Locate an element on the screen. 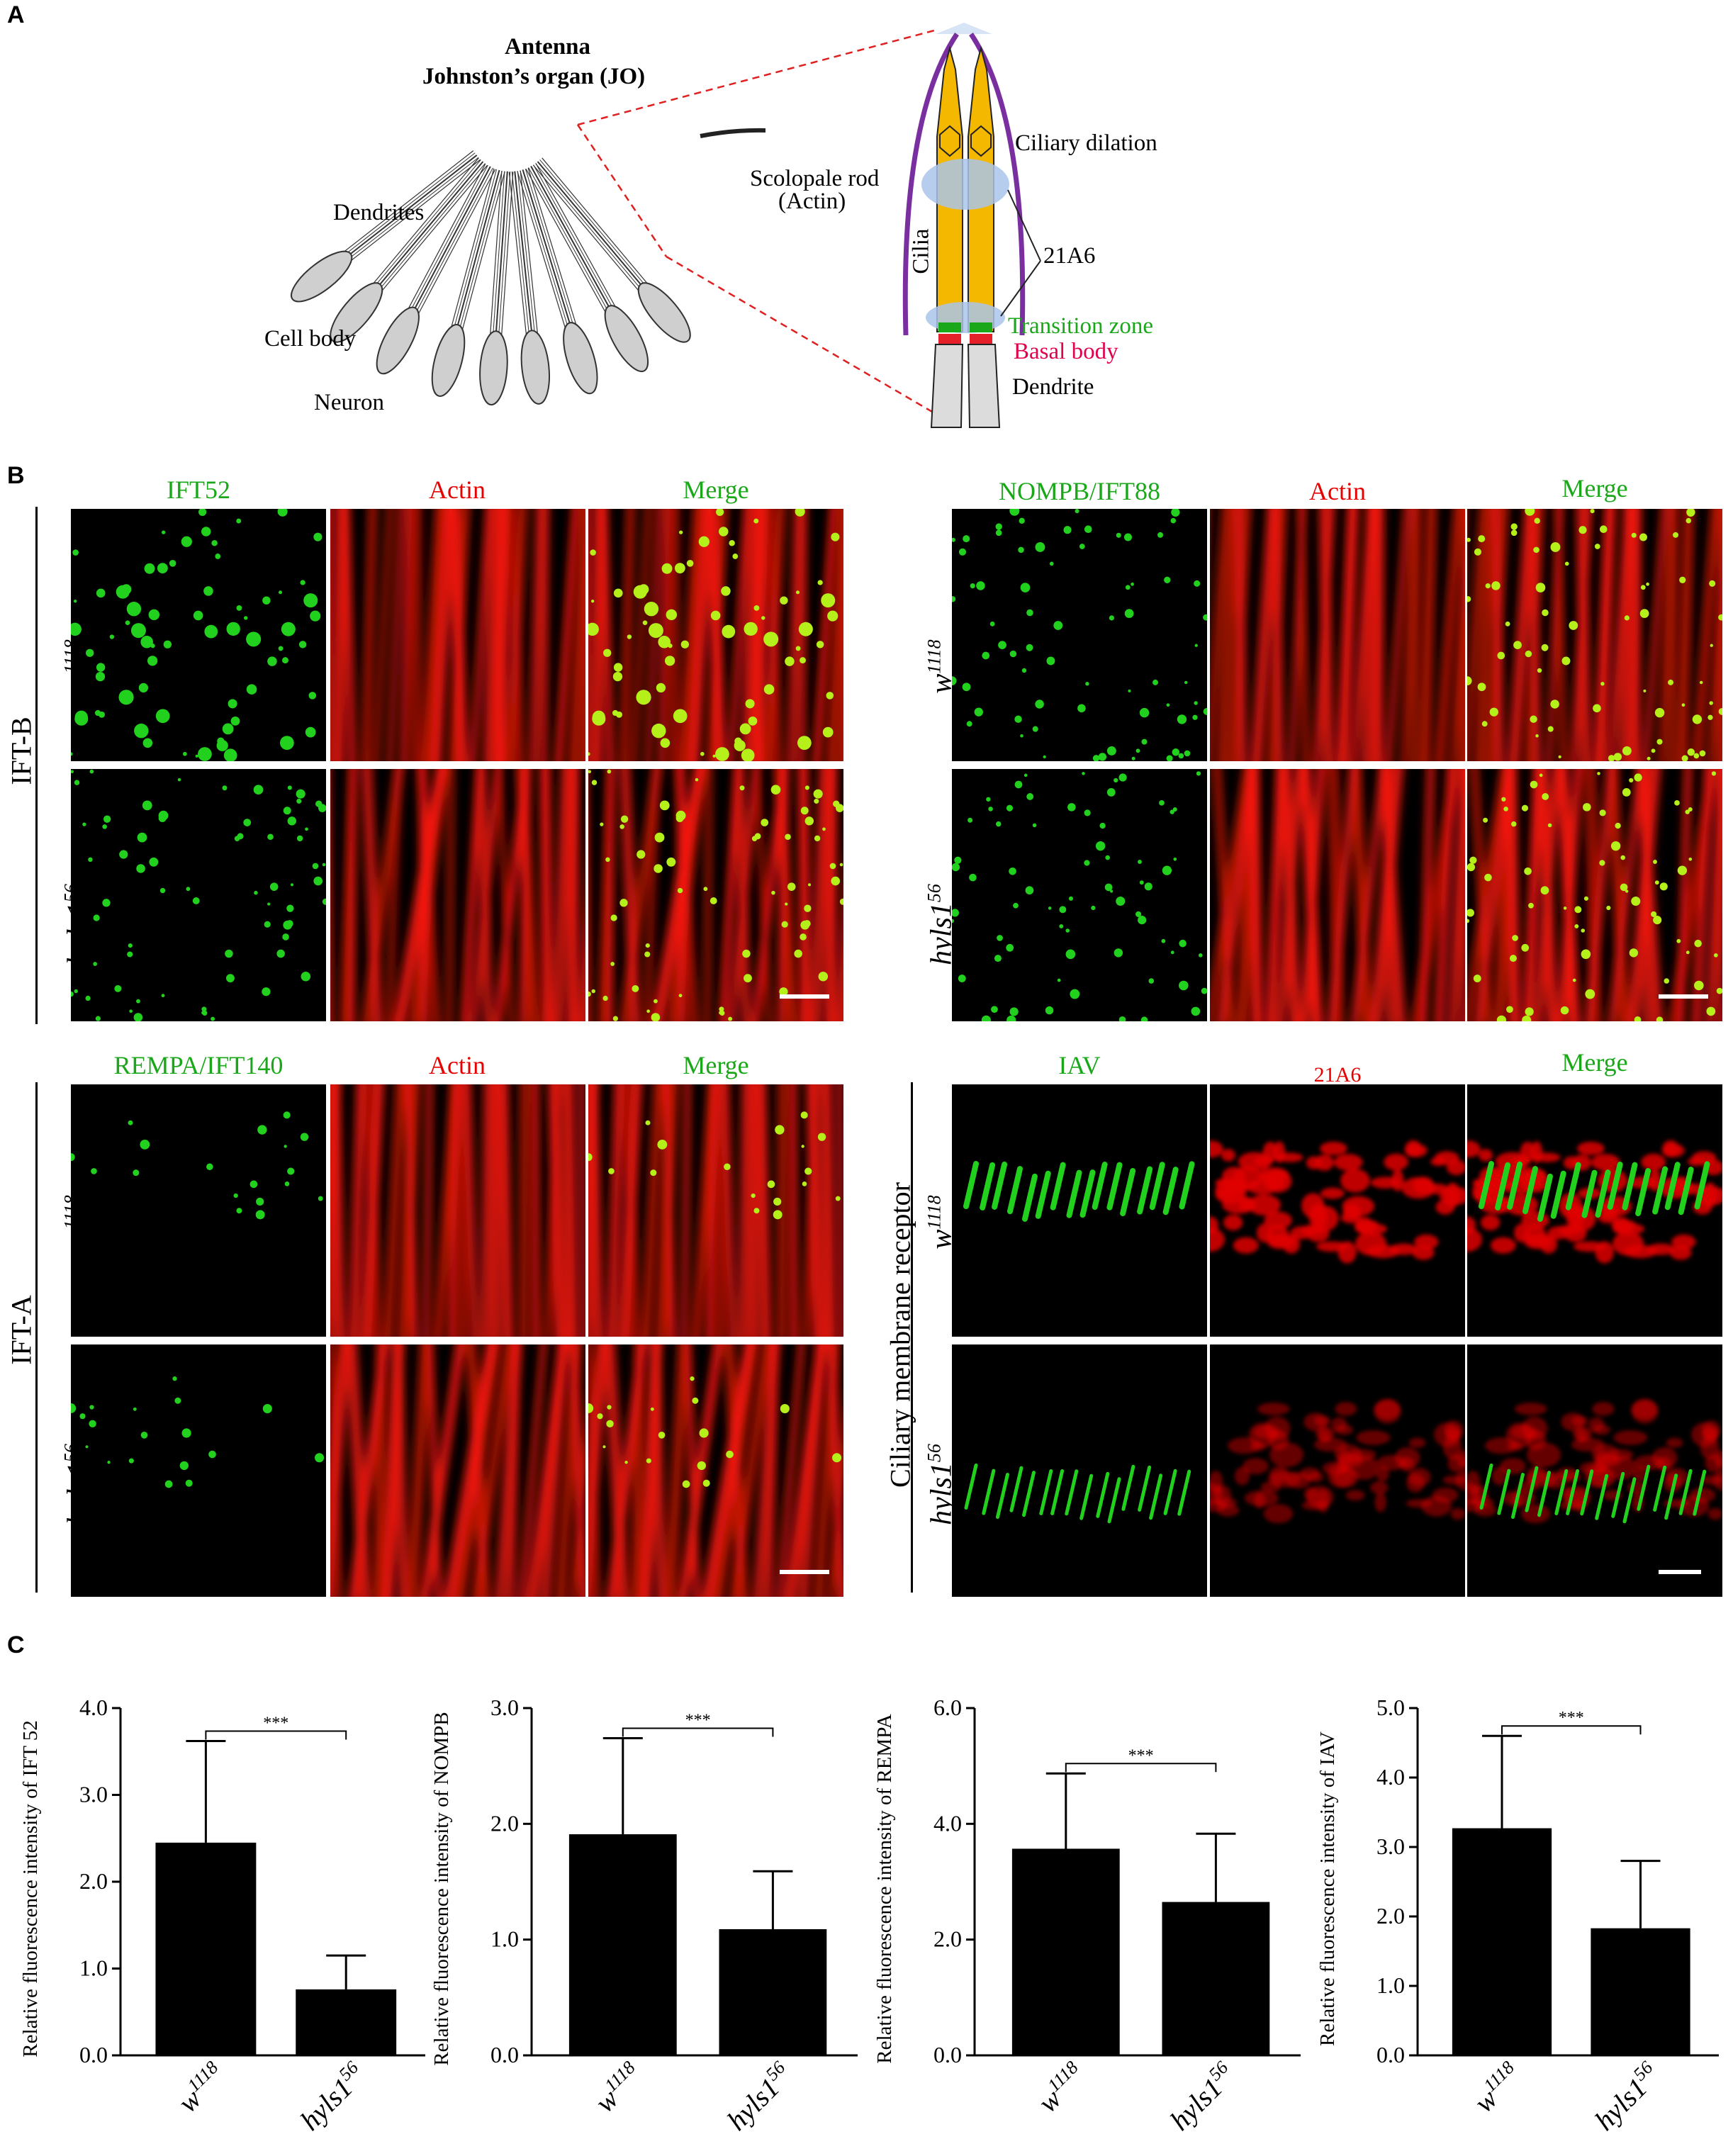 This screenshot has height=2156, width=1733. micrograph-q1-r1-green is located at coordinates (199, 635).